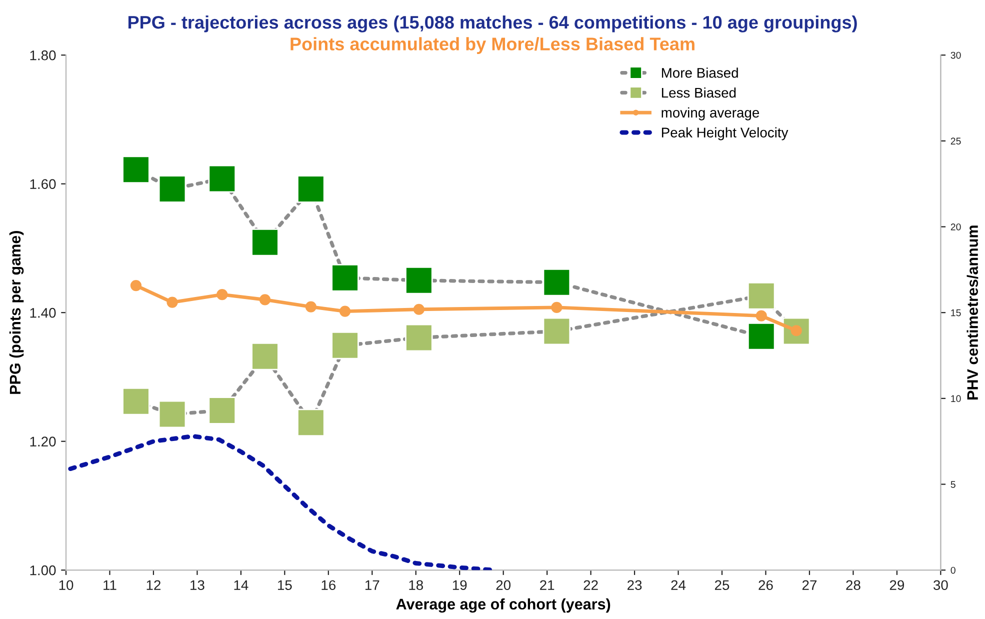 Image resolution: width=985 pixels, height=619 pixels. Describe the element at coordinates (955, 55) in the screenshot. I see `y2-tick-label: 30` at that location.